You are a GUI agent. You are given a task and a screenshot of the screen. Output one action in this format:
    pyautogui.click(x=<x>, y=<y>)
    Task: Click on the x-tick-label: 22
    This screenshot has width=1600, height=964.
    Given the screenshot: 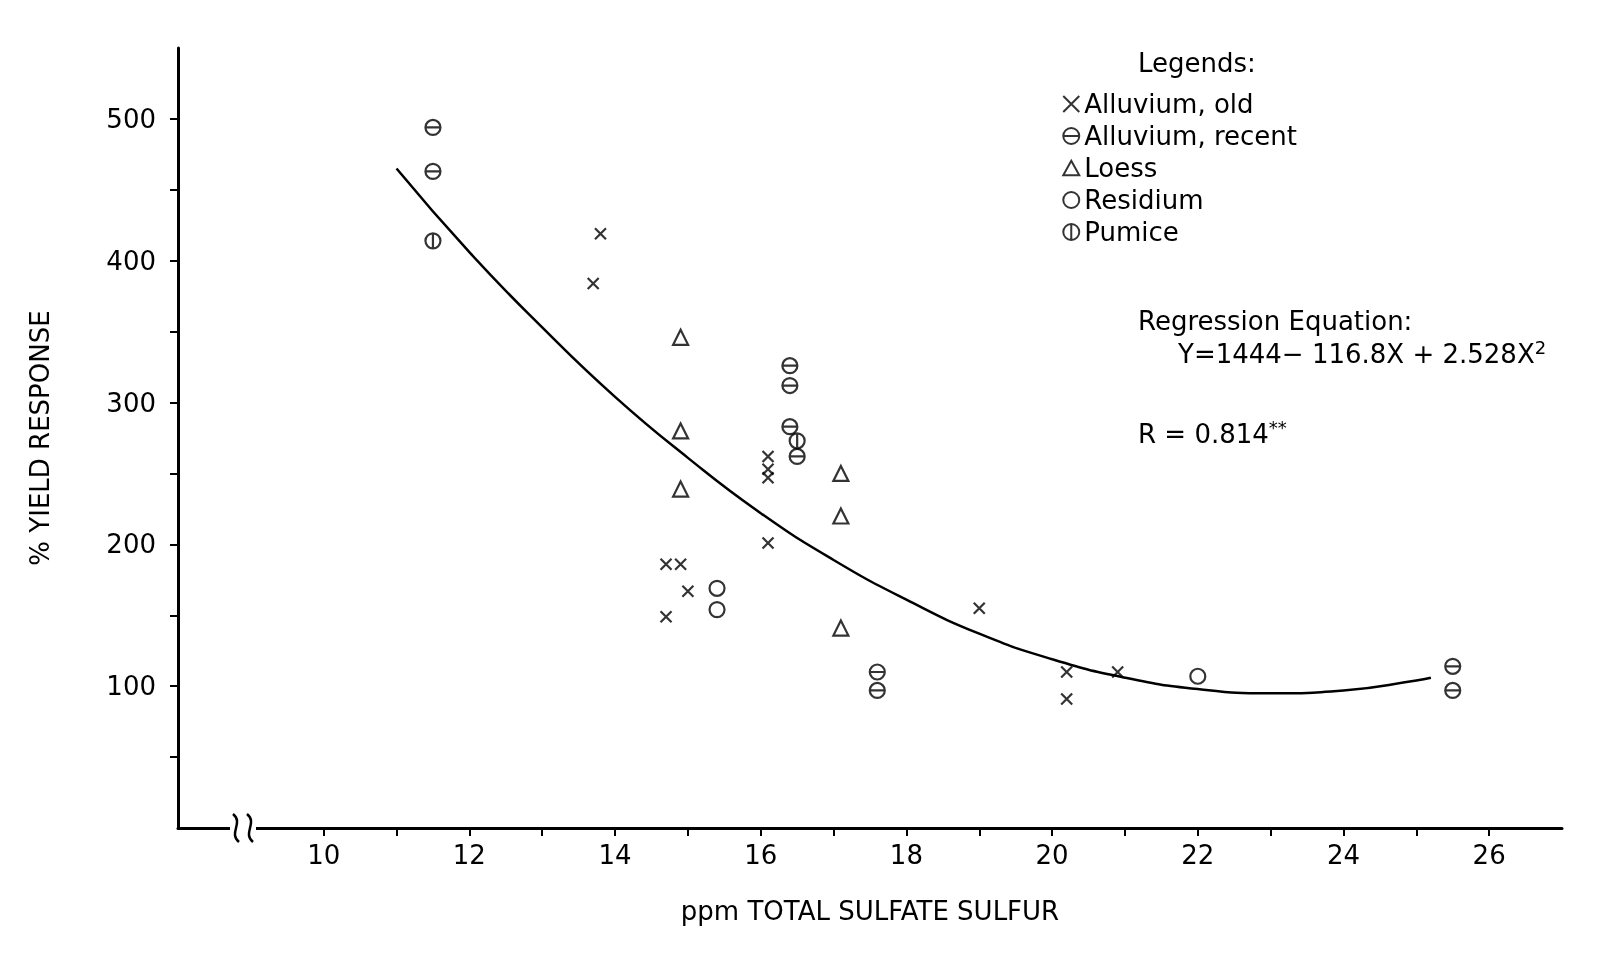 What is the action you would take?
    pyautogui.click(x=1198, y=855)
    